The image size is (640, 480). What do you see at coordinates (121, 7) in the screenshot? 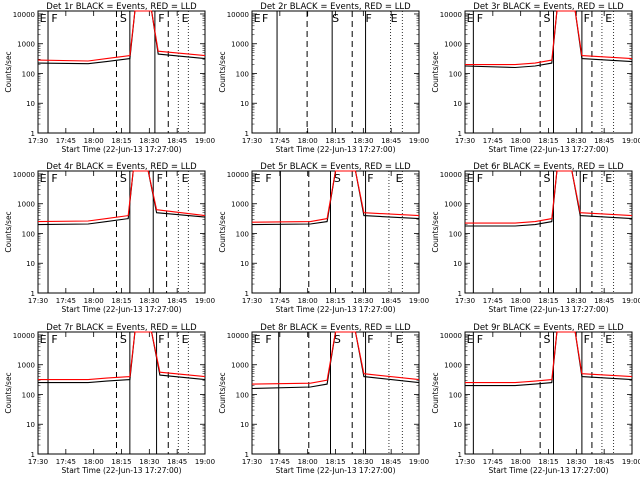
I see `panel-title: Det 1r BLACK = Events, RED = LLD` at bounding box center [121, 7].